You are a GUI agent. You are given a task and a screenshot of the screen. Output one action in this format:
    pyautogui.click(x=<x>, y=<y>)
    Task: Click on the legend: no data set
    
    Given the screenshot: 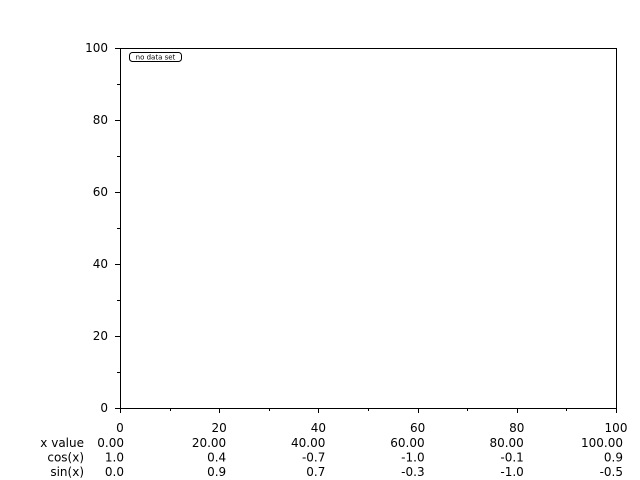 What is the action you would take?
    pyautogui.click(x=155, y=57)
    